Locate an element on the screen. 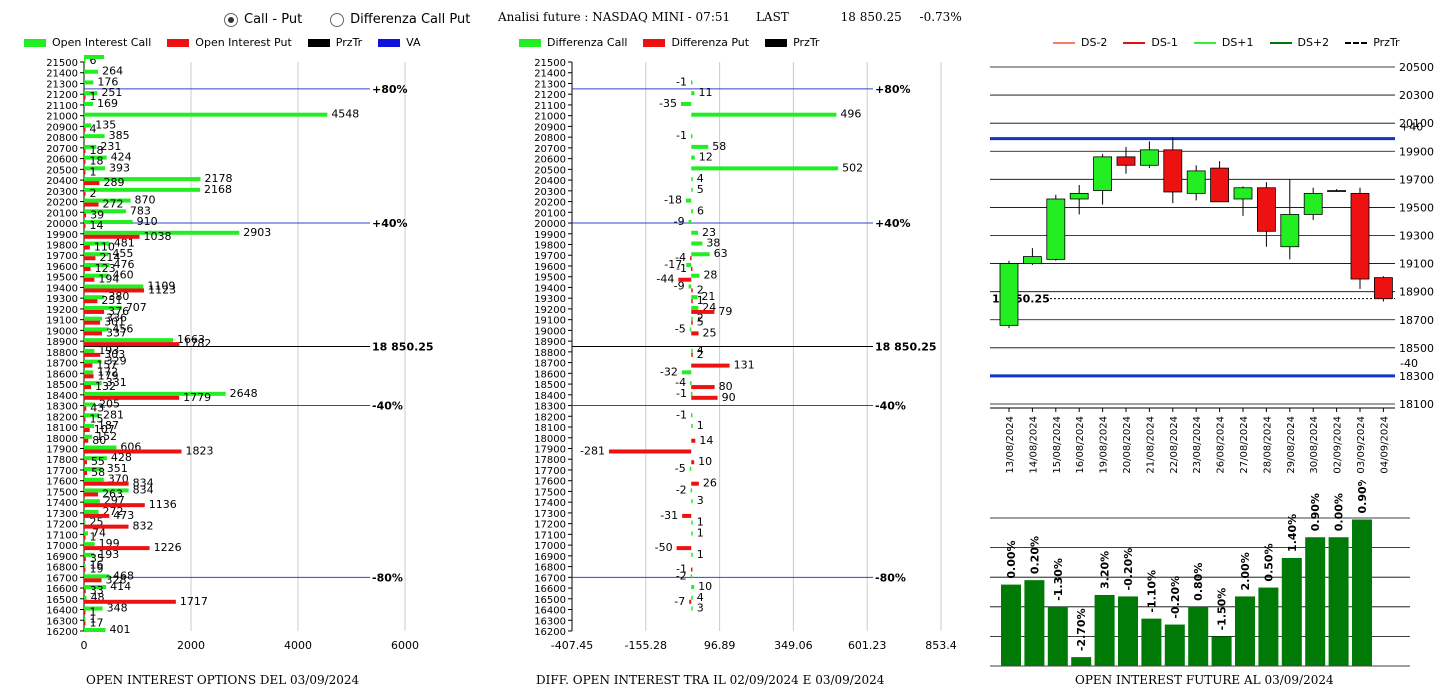 The image size is (1449, 693). radio-call-put is located at coordinates (231, 19).